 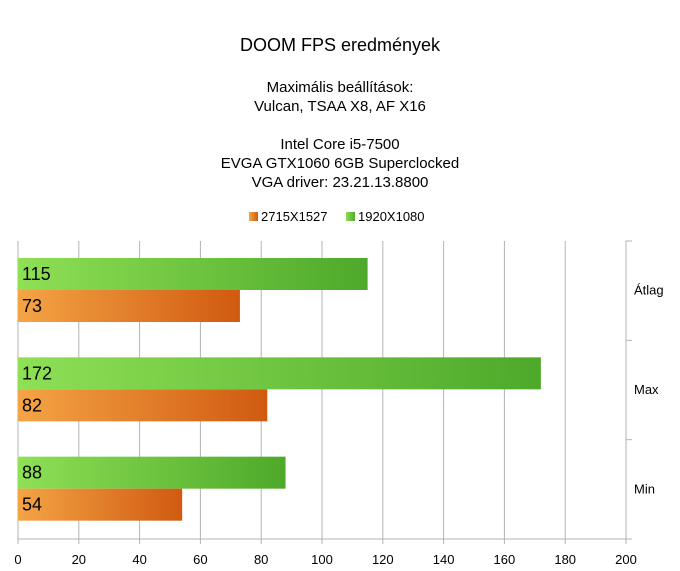 I want to click on data-label: 54, so click(x=32, y=505).